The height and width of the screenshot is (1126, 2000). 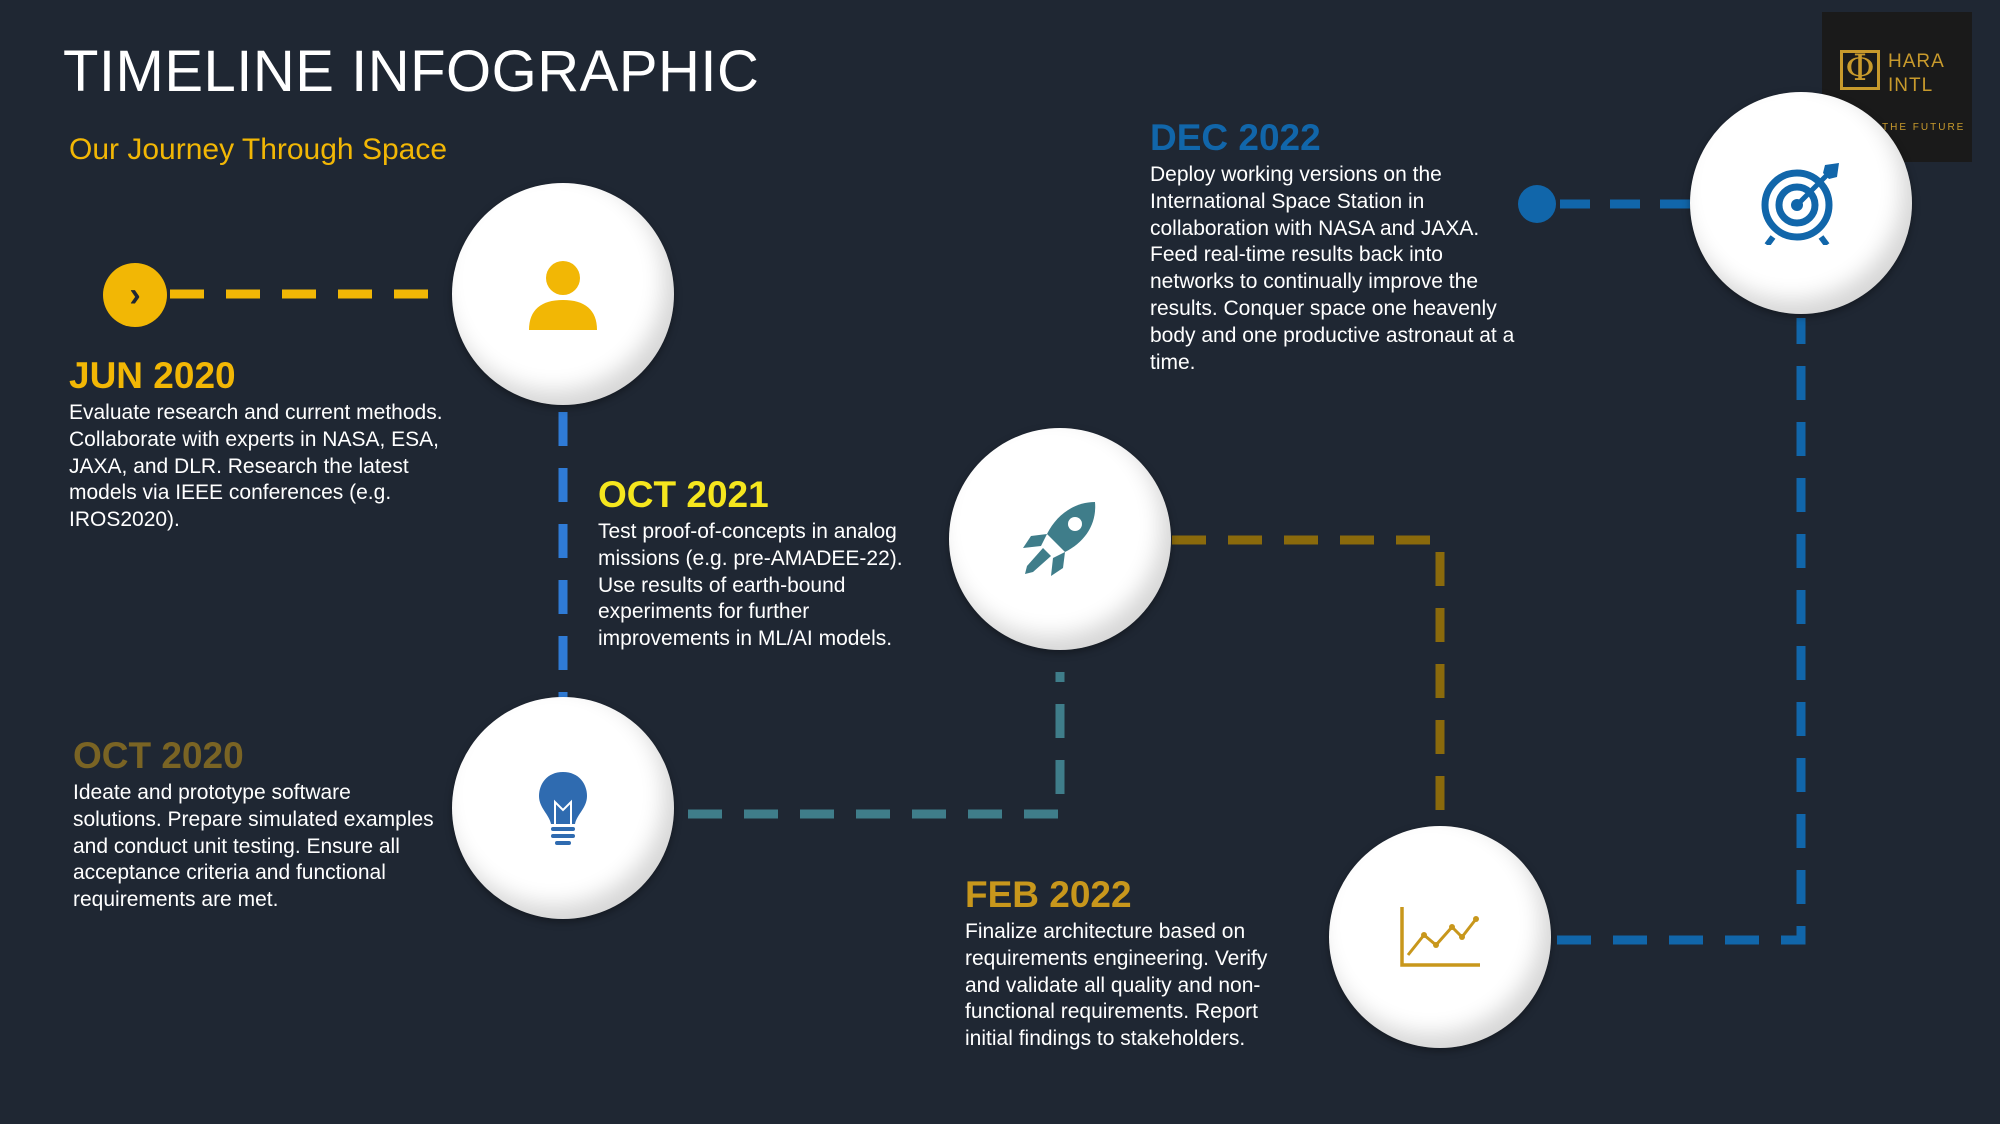 What do you see at coordinates (1916, 73) in the screenshot?
I see `logo-name: HARA INTL` at bounding box center [1916, 73].